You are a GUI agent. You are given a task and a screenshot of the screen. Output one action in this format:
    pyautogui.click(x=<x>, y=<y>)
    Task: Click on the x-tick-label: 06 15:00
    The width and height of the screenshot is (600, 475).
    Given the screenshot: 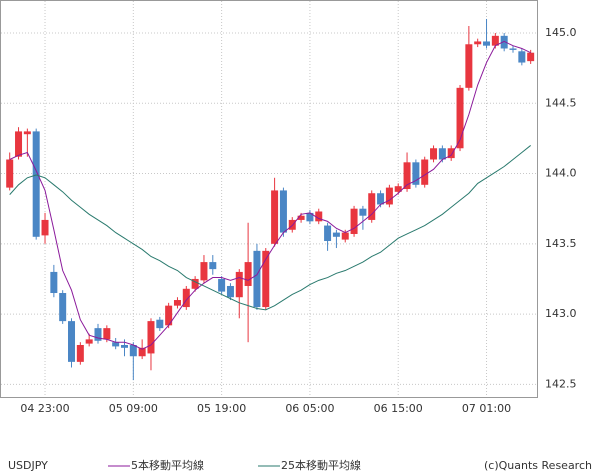 What is the action you would take?
    pyautogui.click(x=398, y=408)
    